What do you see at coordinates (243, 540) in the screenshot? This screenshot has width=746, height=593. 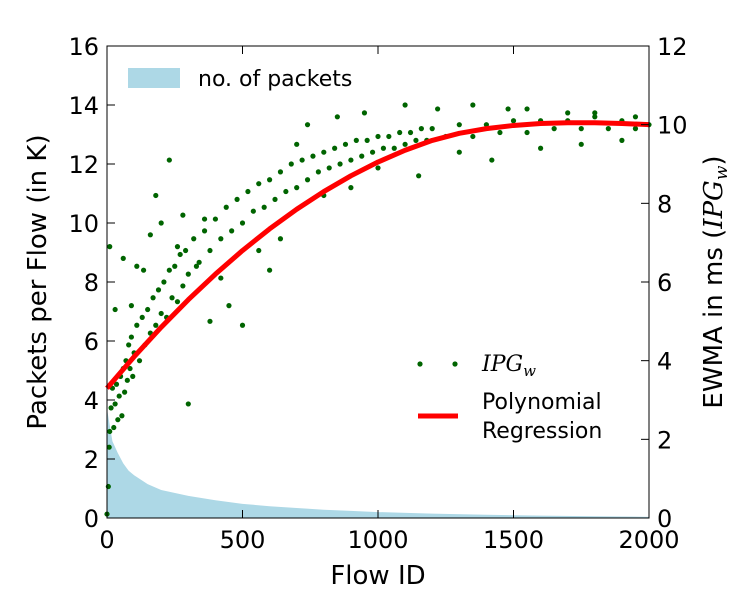 I see `x-tick-label-500: 500` at bounding box center [243, 540].